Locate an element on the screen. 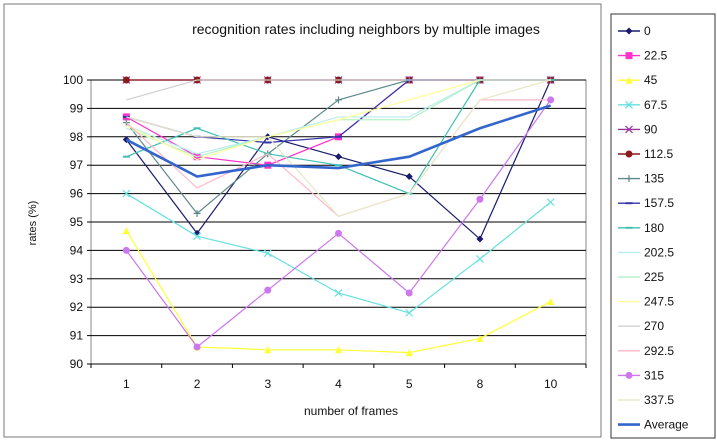  legend-label: 337.5 is located at coordinates (659, 400).